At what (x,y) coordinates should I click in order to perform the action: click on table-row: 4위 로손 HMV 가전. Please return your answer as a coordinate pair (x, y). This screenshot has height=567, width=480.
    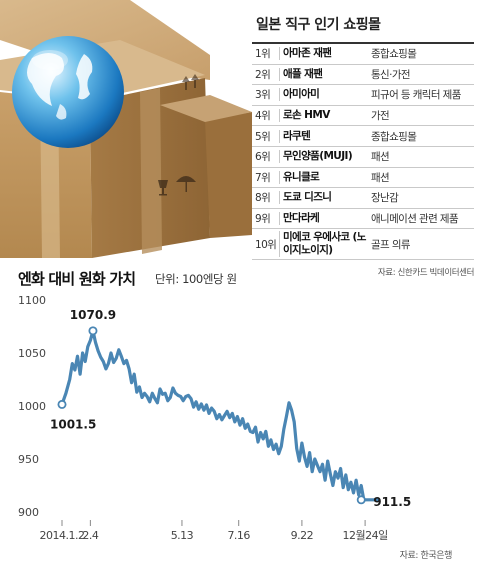
    Looking at the image, I should click on (363, 116).